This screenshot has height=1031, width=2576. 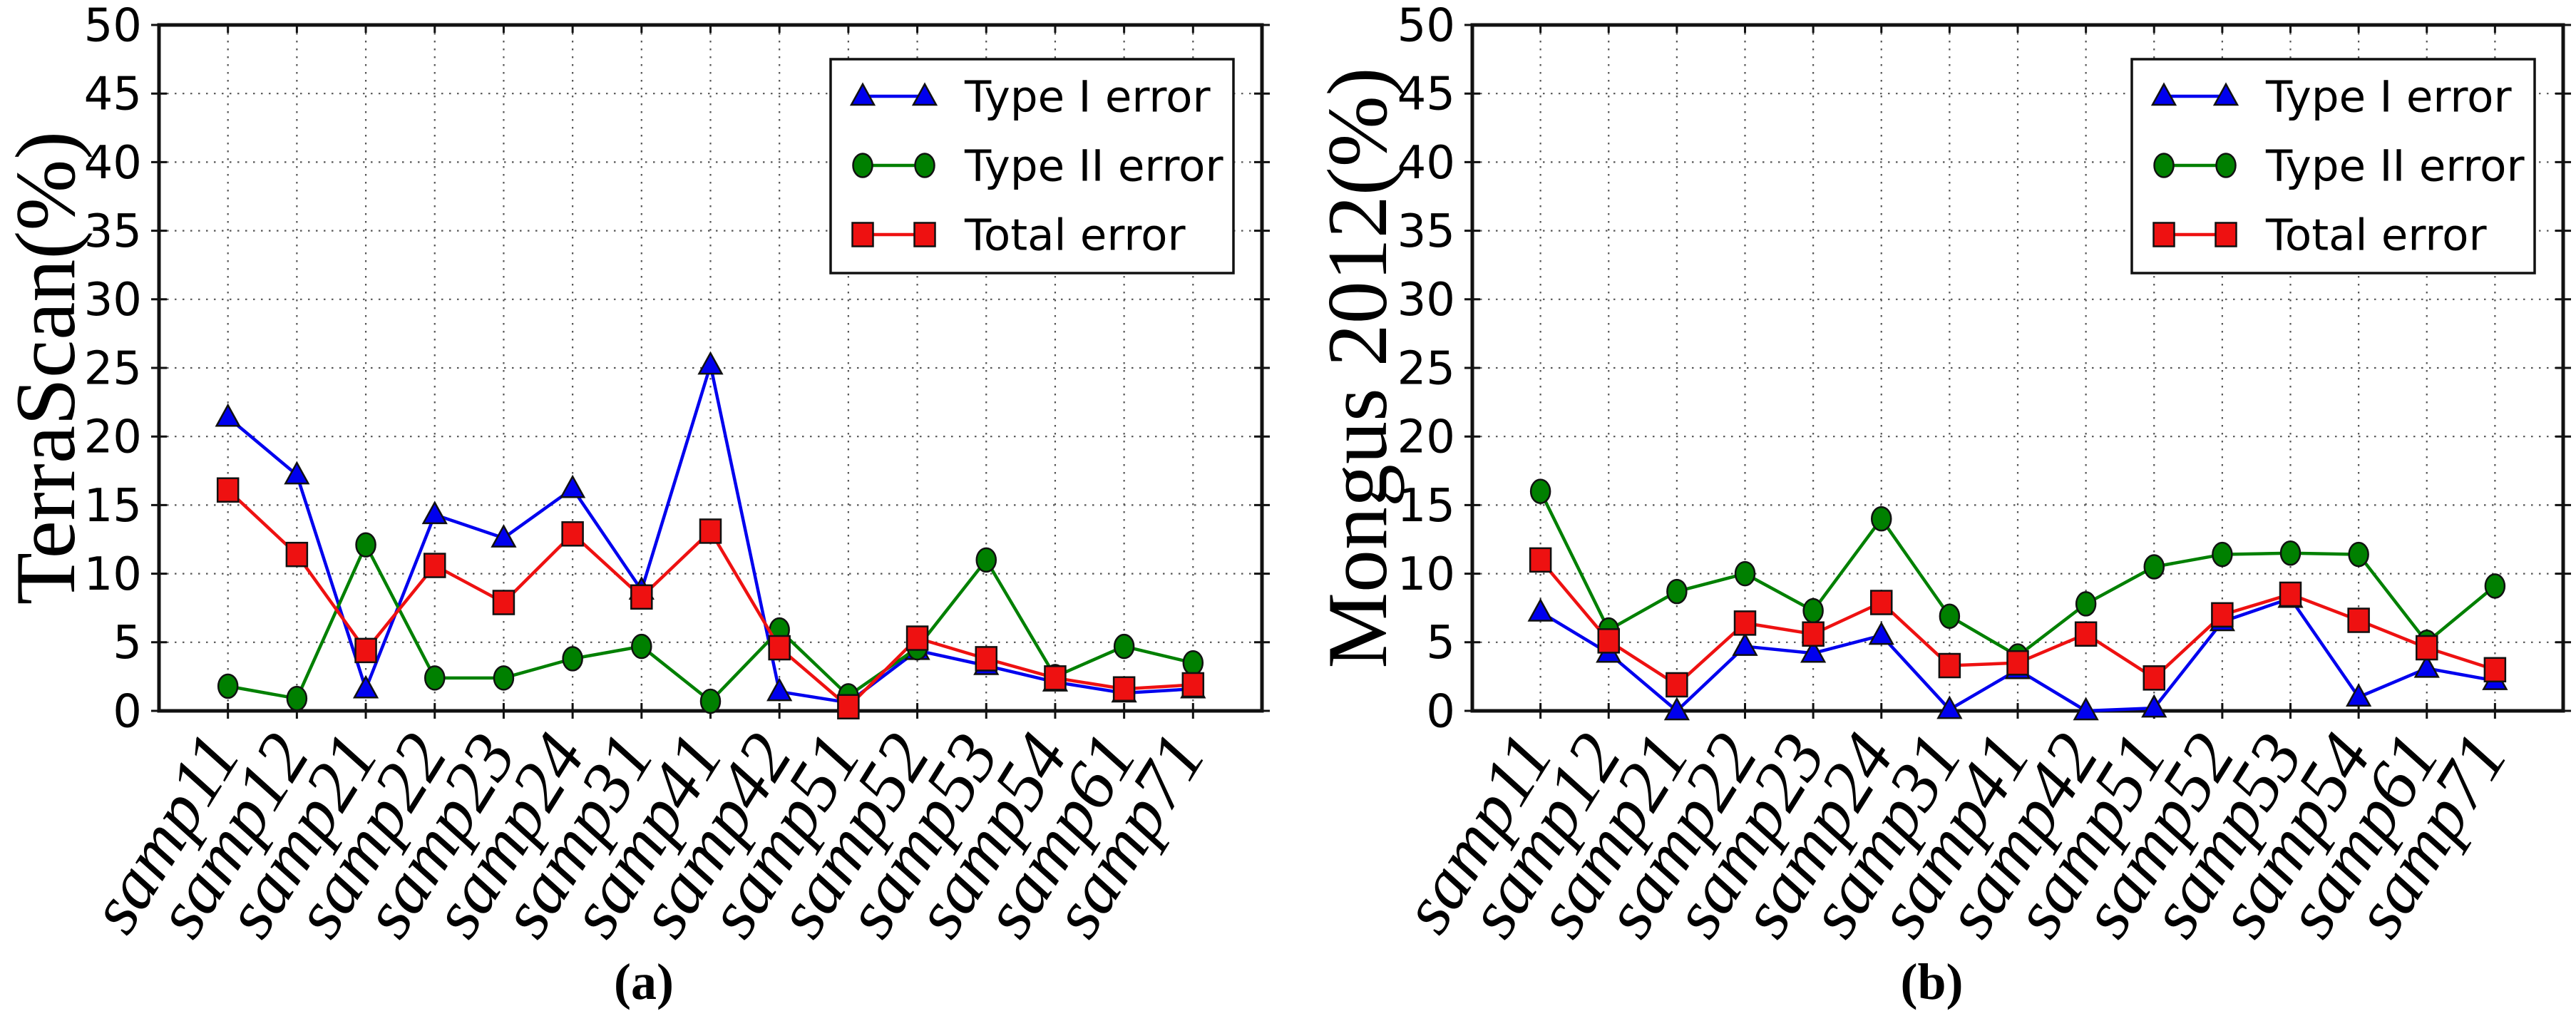 I want to click on y-axis-label-mongus-2012: Mongus 2012(%), so click(x=1357, y=367).